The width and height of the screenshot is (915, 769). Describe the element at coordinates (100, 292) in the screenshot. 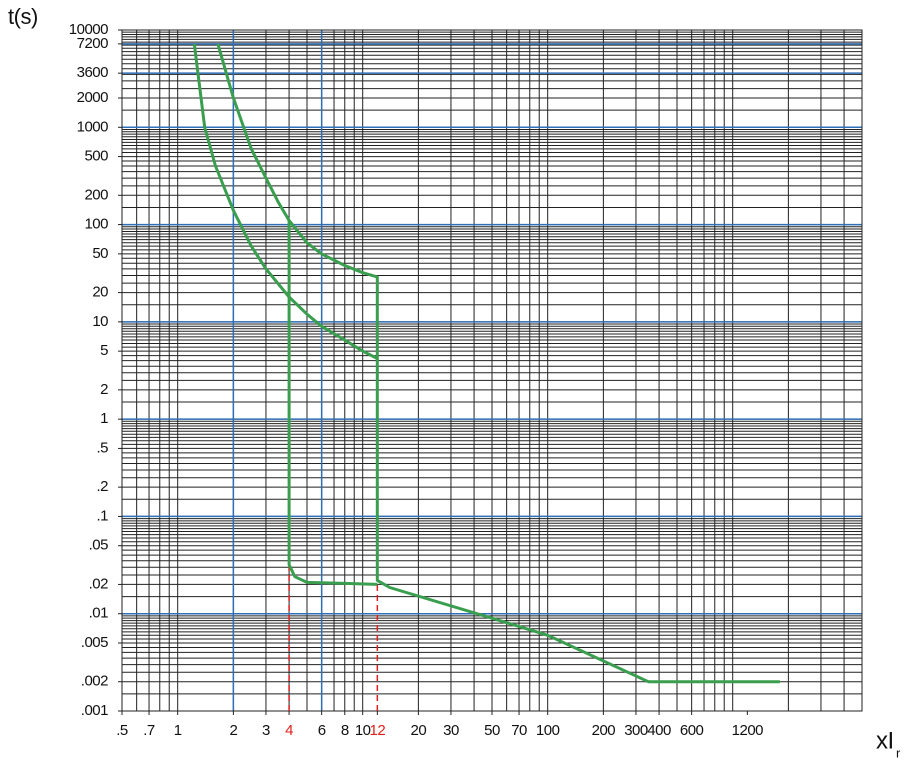

I see `y-tick-label: 20` at that location.